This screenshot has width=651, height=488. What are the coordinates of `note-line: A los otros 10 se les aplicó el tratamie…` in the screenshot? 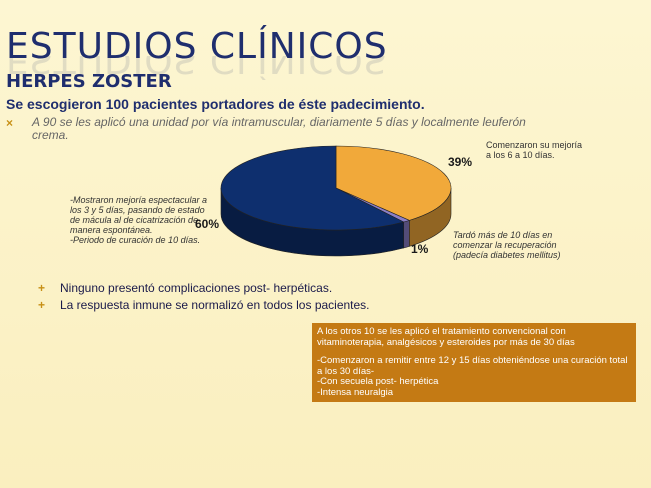 It's located at (446, 337).